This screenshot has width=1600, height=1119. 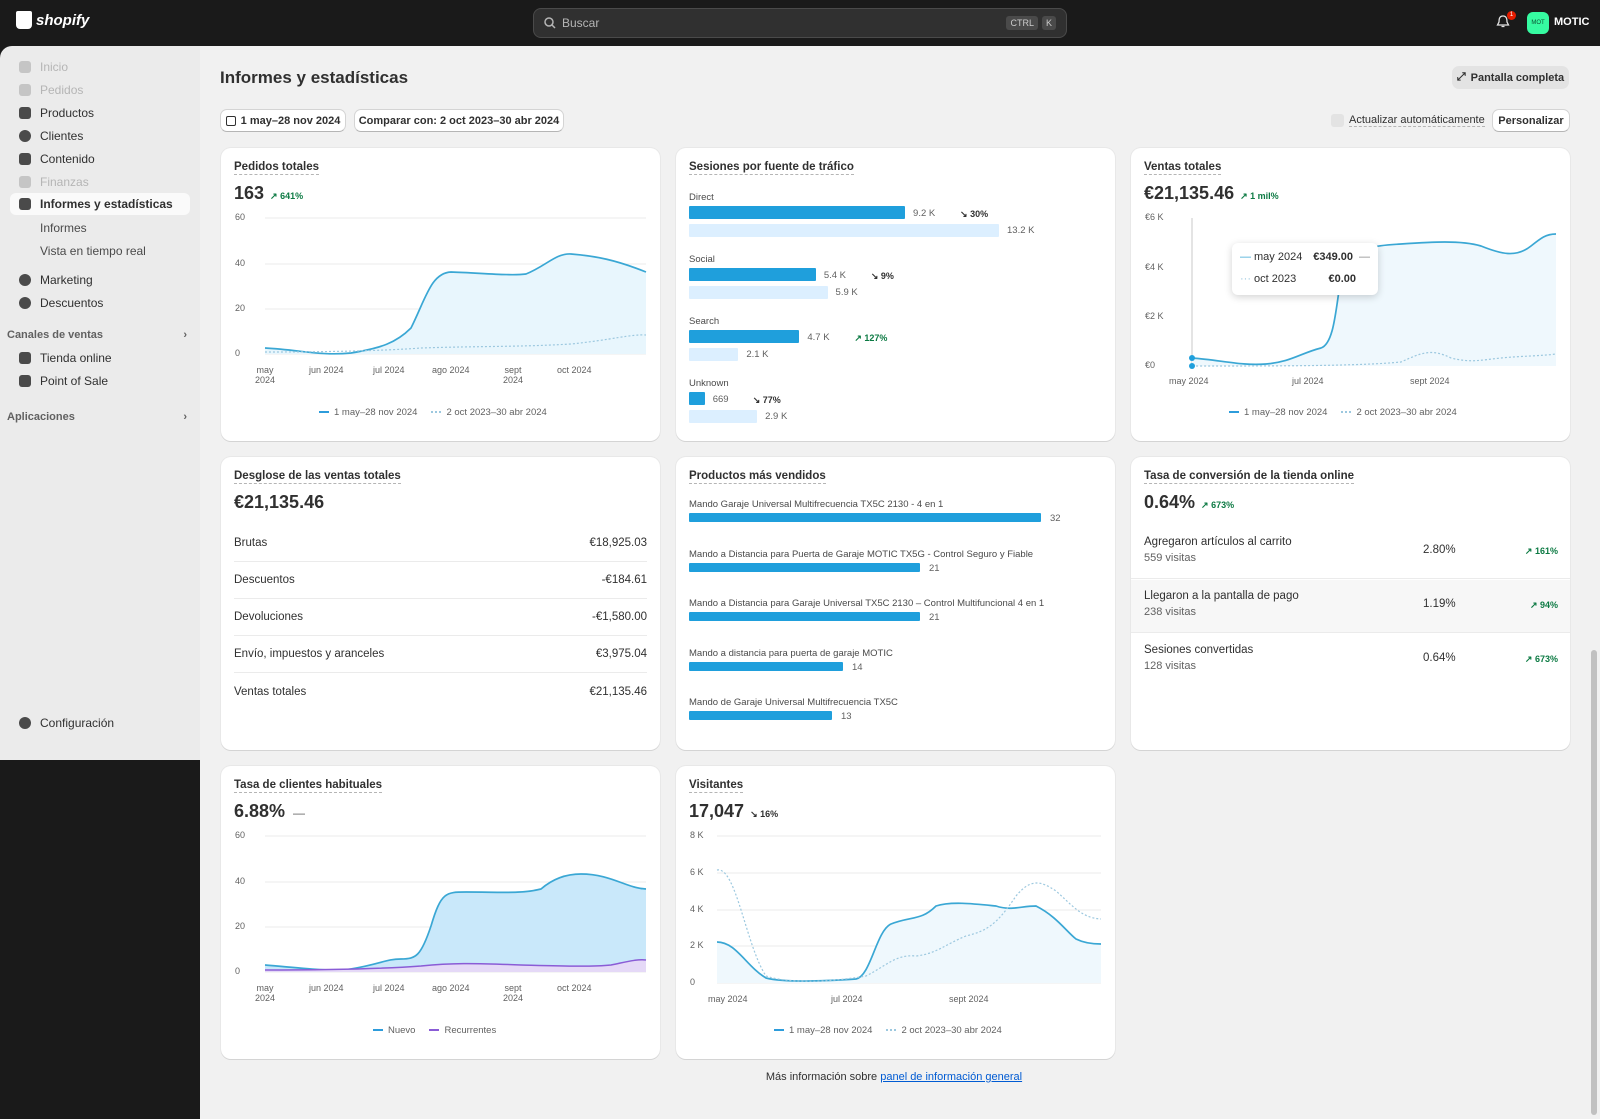 I want to click on delta-value: 641%, so click(x=292, y=196).